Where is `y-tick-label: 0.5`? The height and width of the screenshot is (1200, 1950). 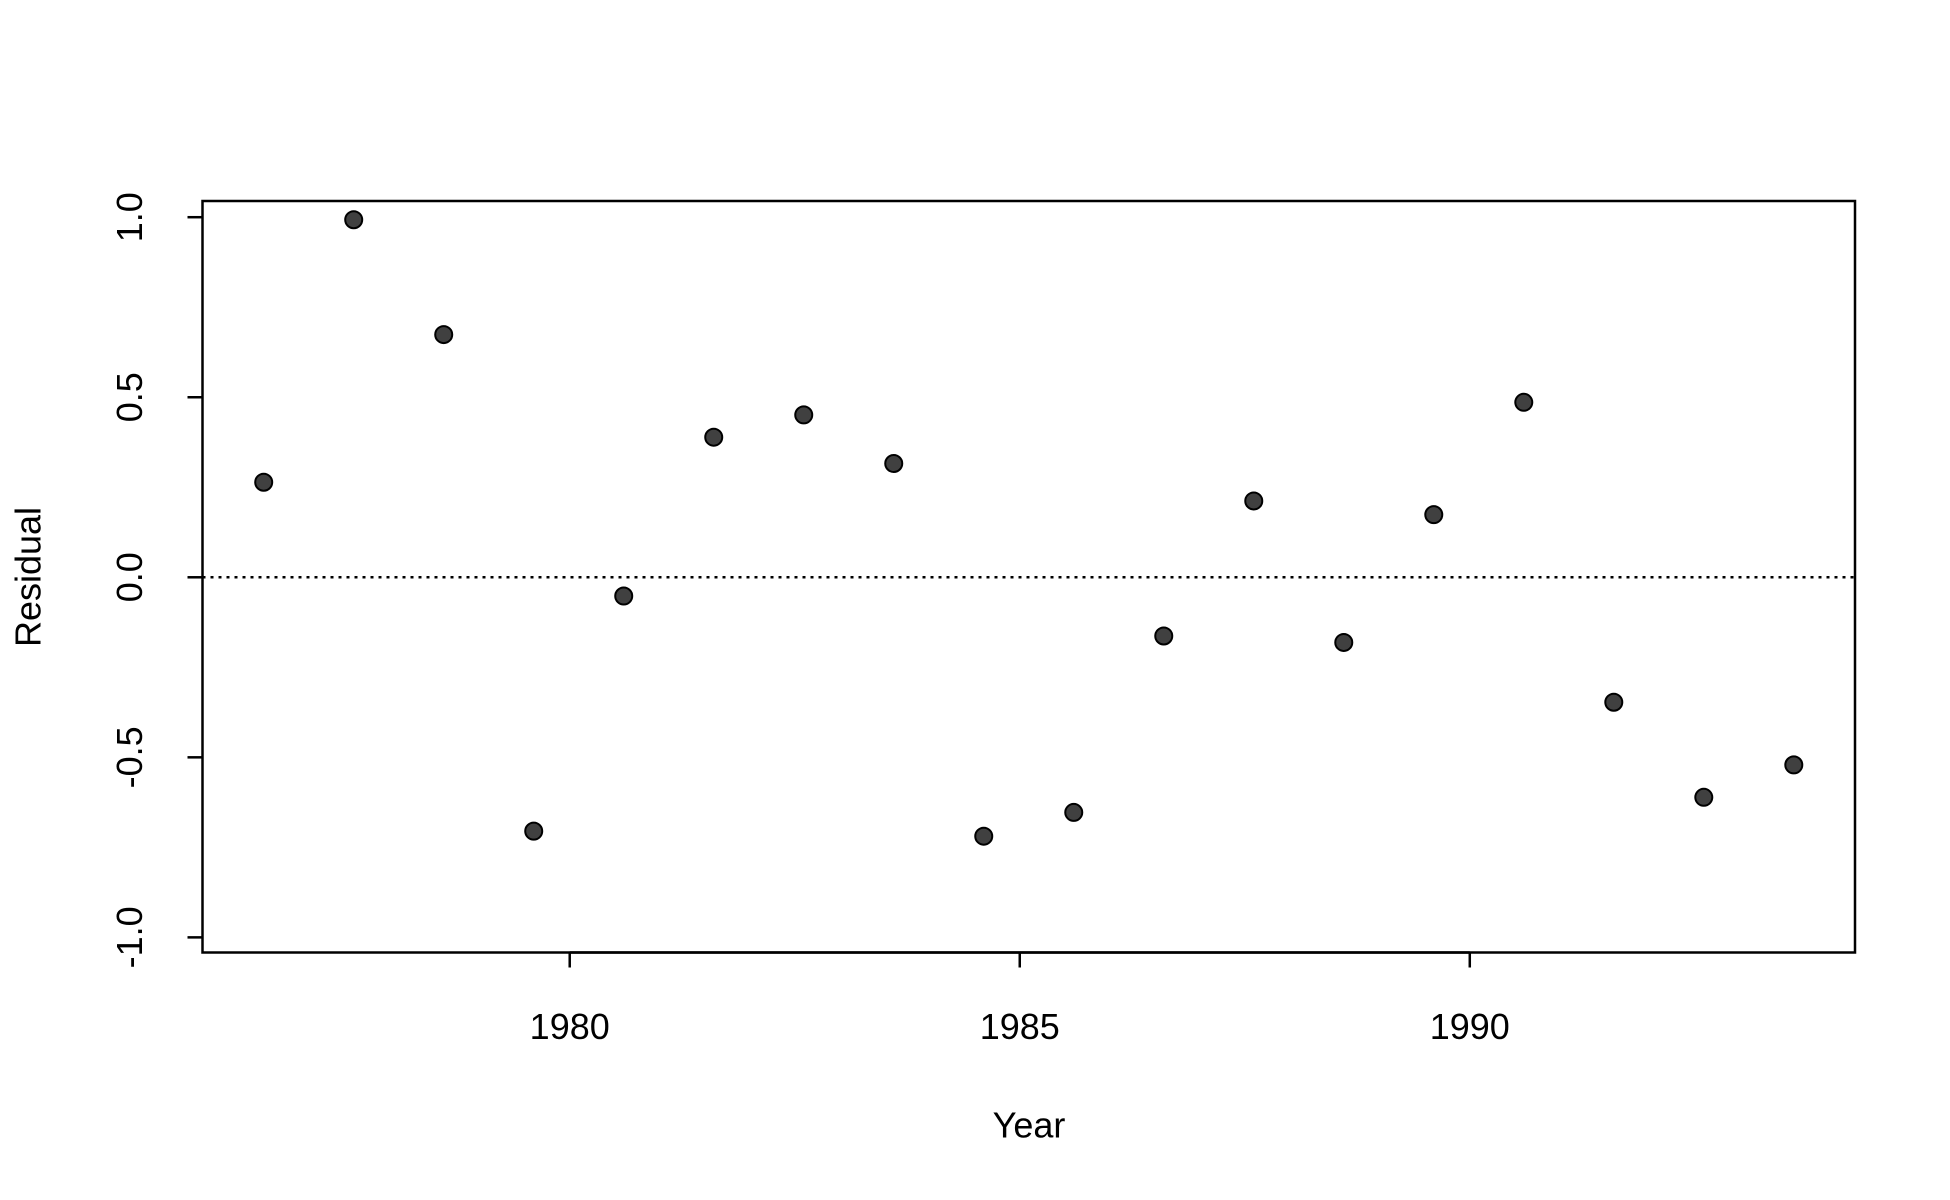 y-tick-label: 0.5 is located at coordinates (129, 397).